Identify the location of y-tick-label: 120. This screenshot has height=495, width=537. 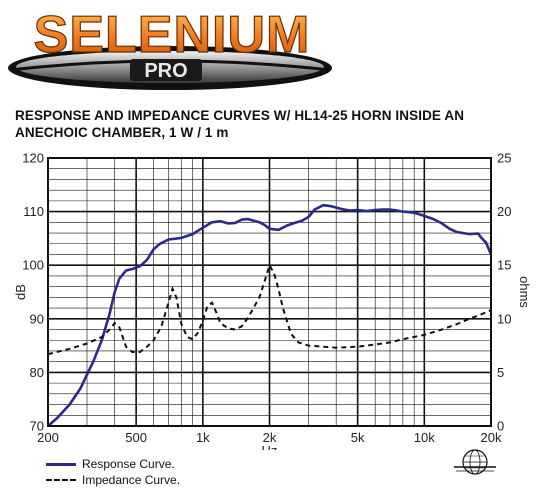
(33, 158).